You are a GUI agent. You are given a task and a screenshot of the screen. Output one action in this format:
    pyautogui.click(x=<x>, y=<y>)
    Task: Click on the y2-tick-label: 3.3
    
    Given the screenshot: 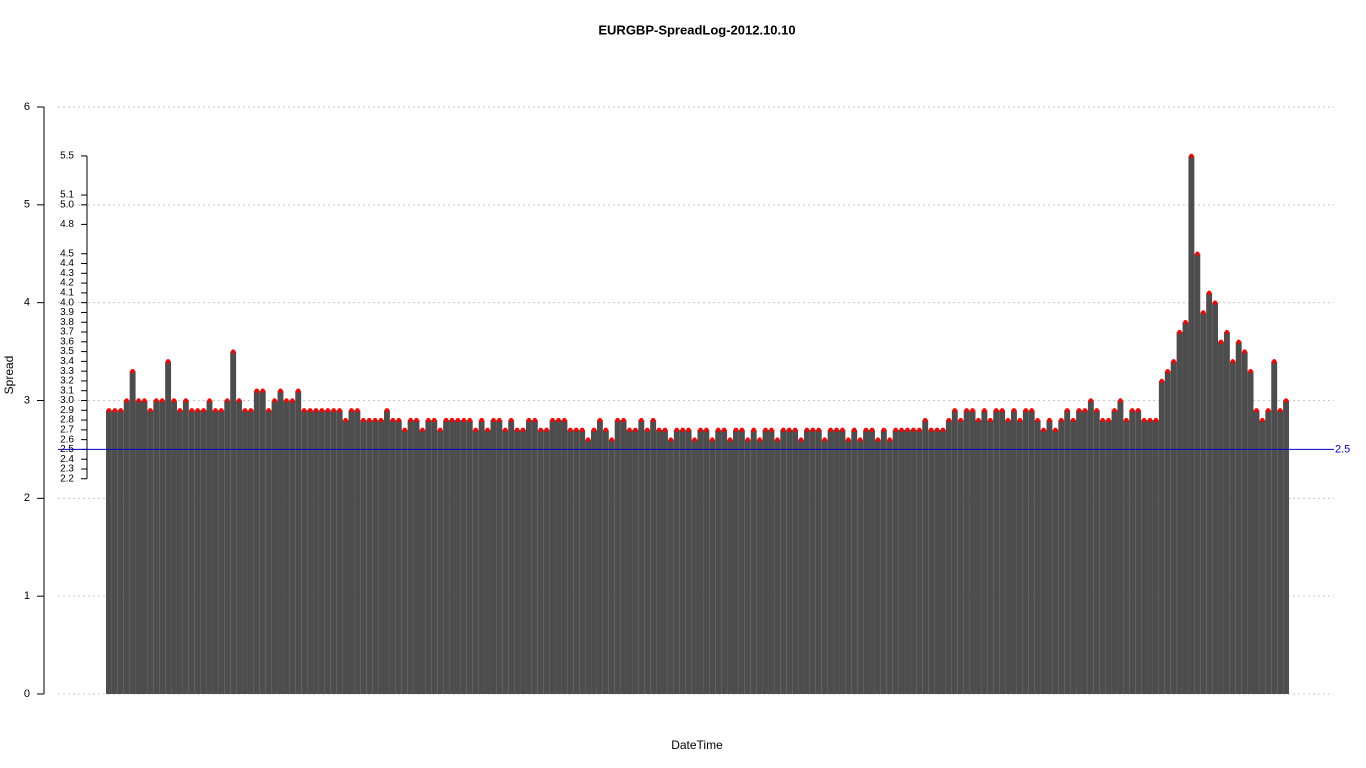 What is the action you would take?
    pyautogui.click(x=67, y=371)
    